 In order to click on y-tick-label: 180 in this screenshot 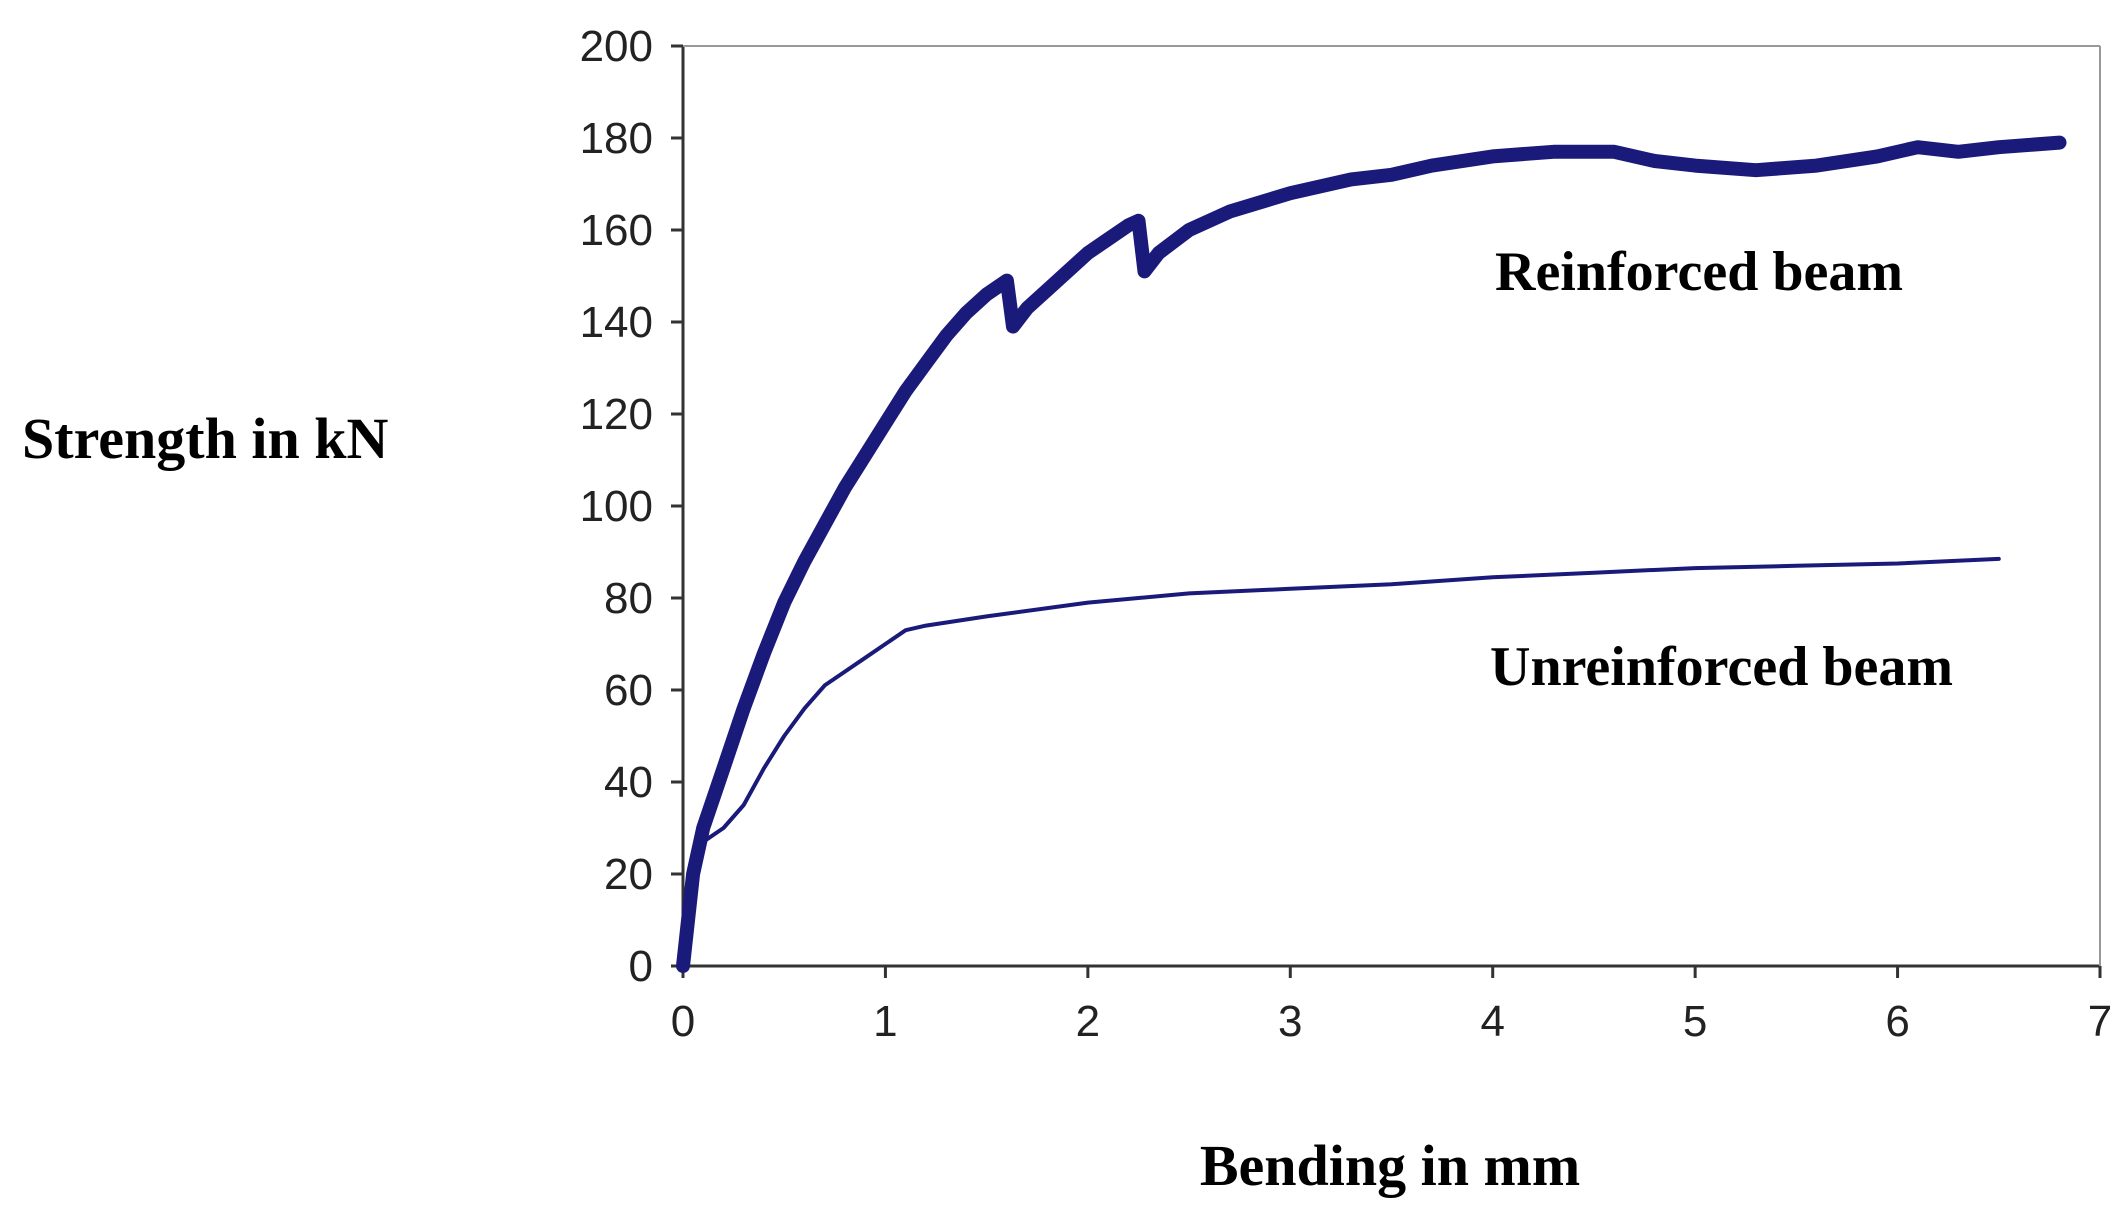, I will do `click(616, 138)`.